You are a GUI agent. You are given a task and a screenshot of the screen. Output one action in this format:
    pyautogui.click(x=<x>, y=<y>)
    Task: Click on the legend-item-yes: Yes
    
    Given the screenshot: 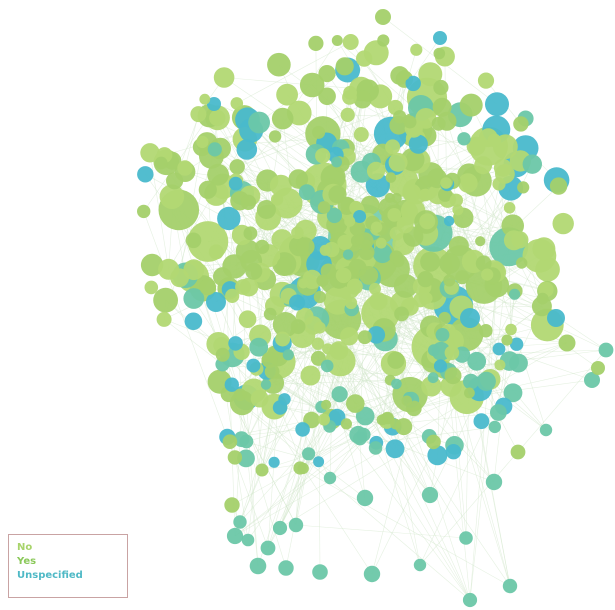 What is the action you would take?
    pyautogui.click(x=27, y=561)
    